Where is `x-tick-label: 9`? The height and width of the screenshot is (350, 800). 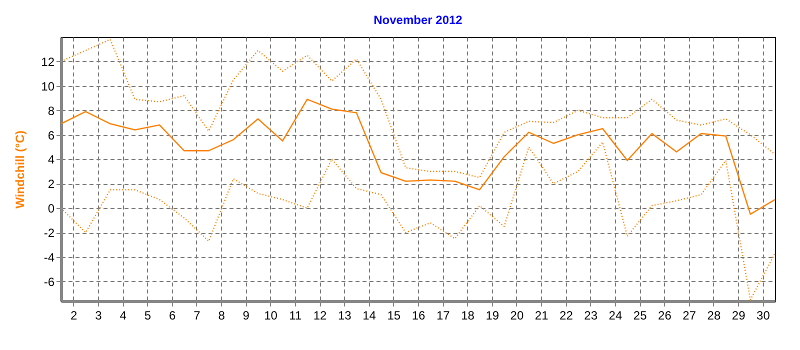
x-tick-label: 9 is located at coordinates (246, 315).